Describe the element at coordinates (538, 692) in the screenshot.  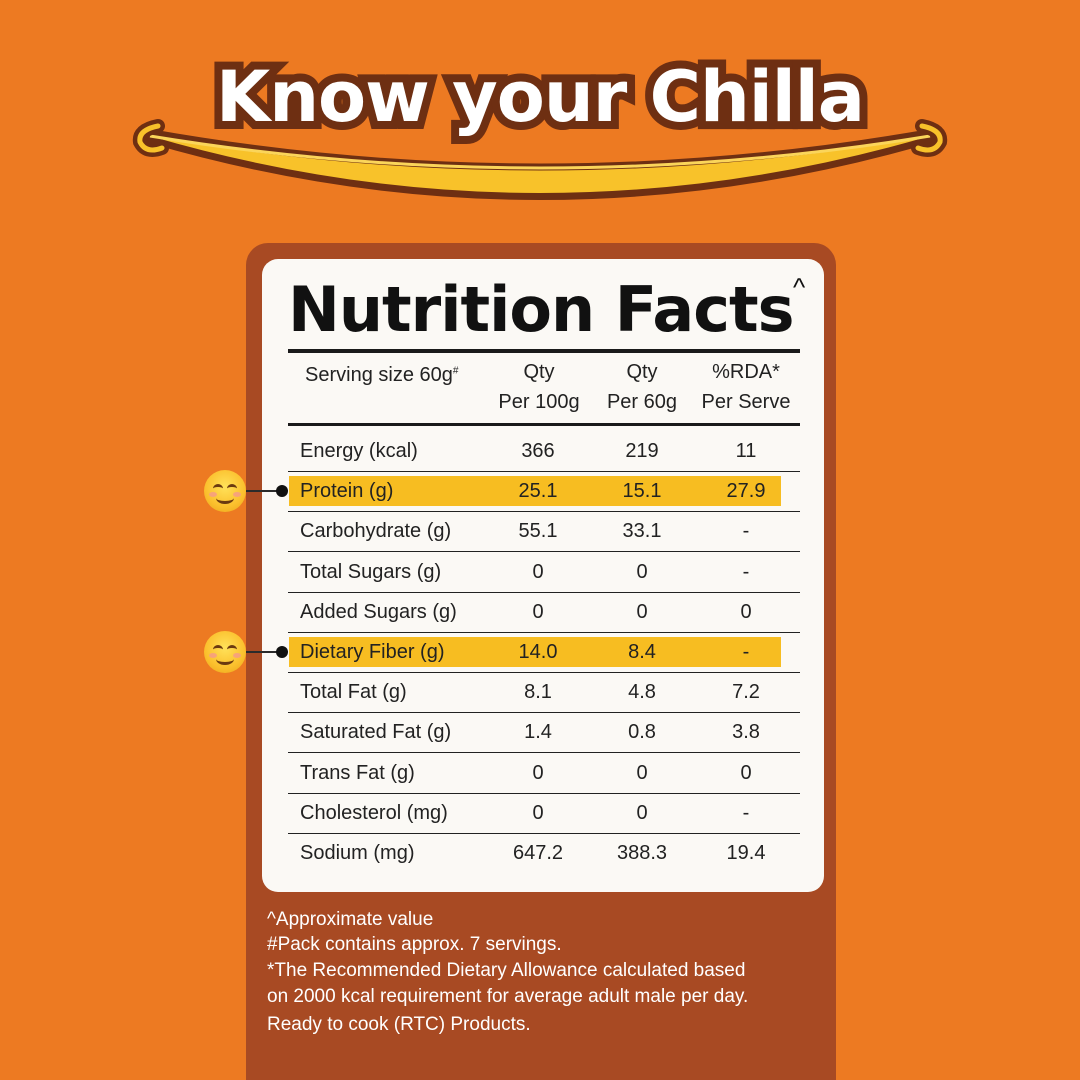
I see `value-per-100g: 8.1` at that location.